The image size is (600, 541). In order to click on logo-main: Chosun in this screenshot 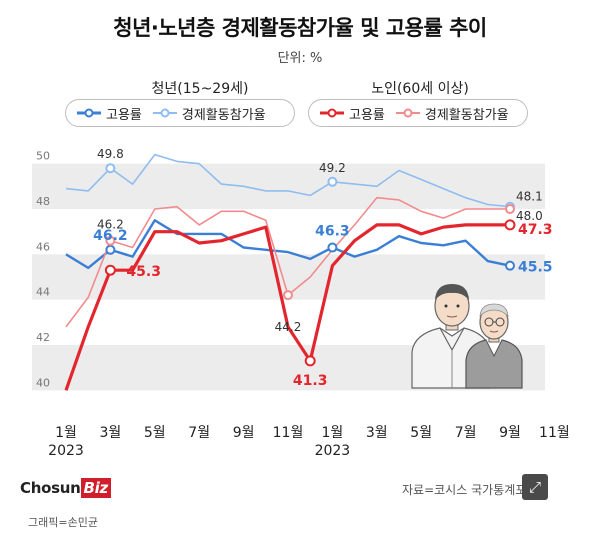, I will do `click(50, 488)`.